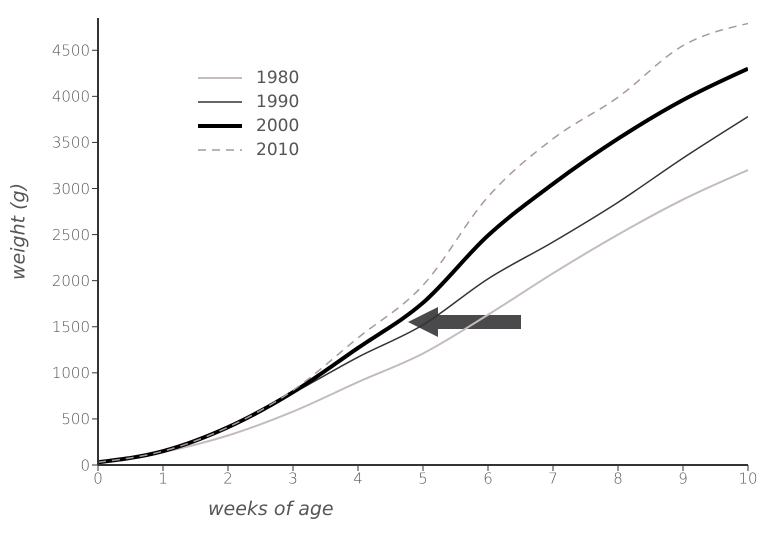 The image size is (766, 533). What do you see at coordinates (358, 479) in the screenshot?
I see `x-tick-label: 4` at bounding box center [358, 479].